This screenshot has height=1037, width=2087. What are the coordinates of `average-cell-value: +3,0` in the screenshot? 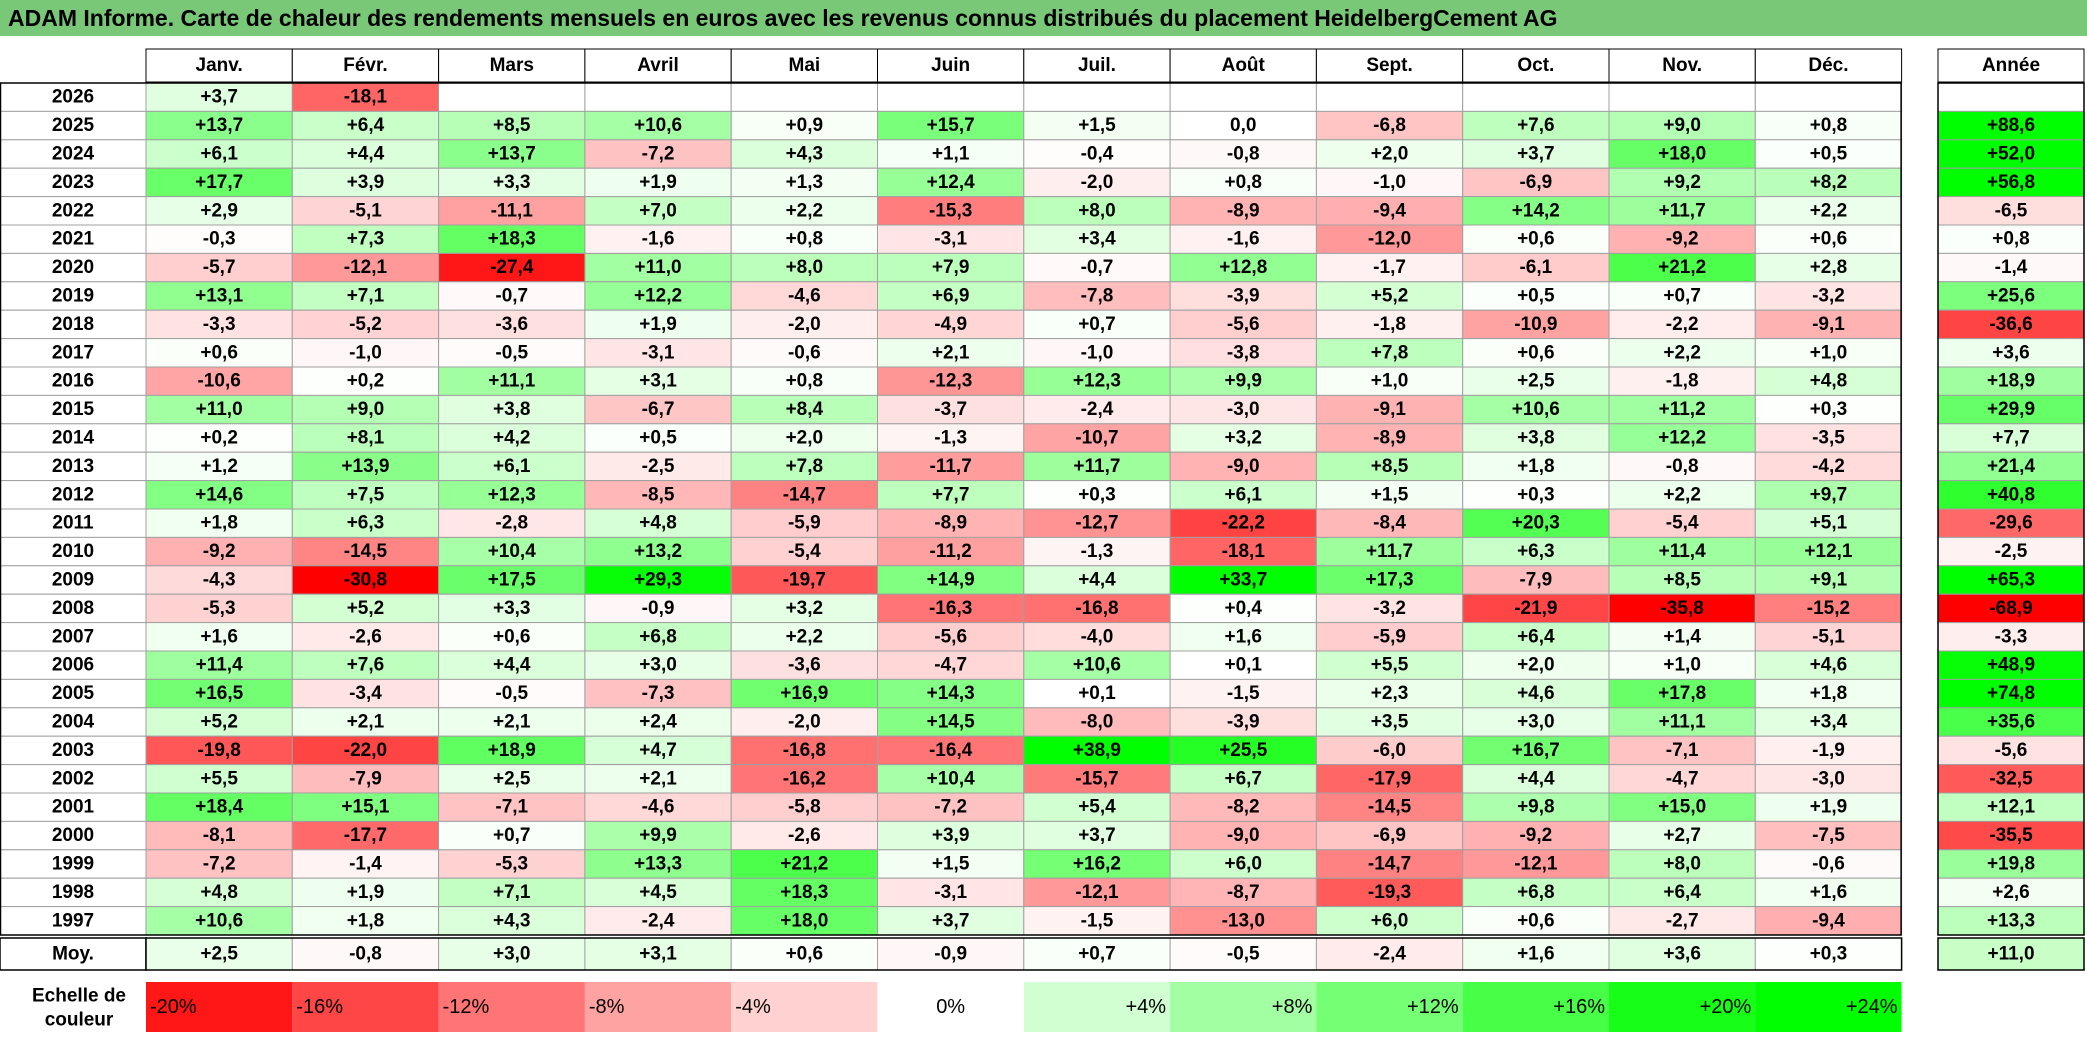 It's located at (512, 954).